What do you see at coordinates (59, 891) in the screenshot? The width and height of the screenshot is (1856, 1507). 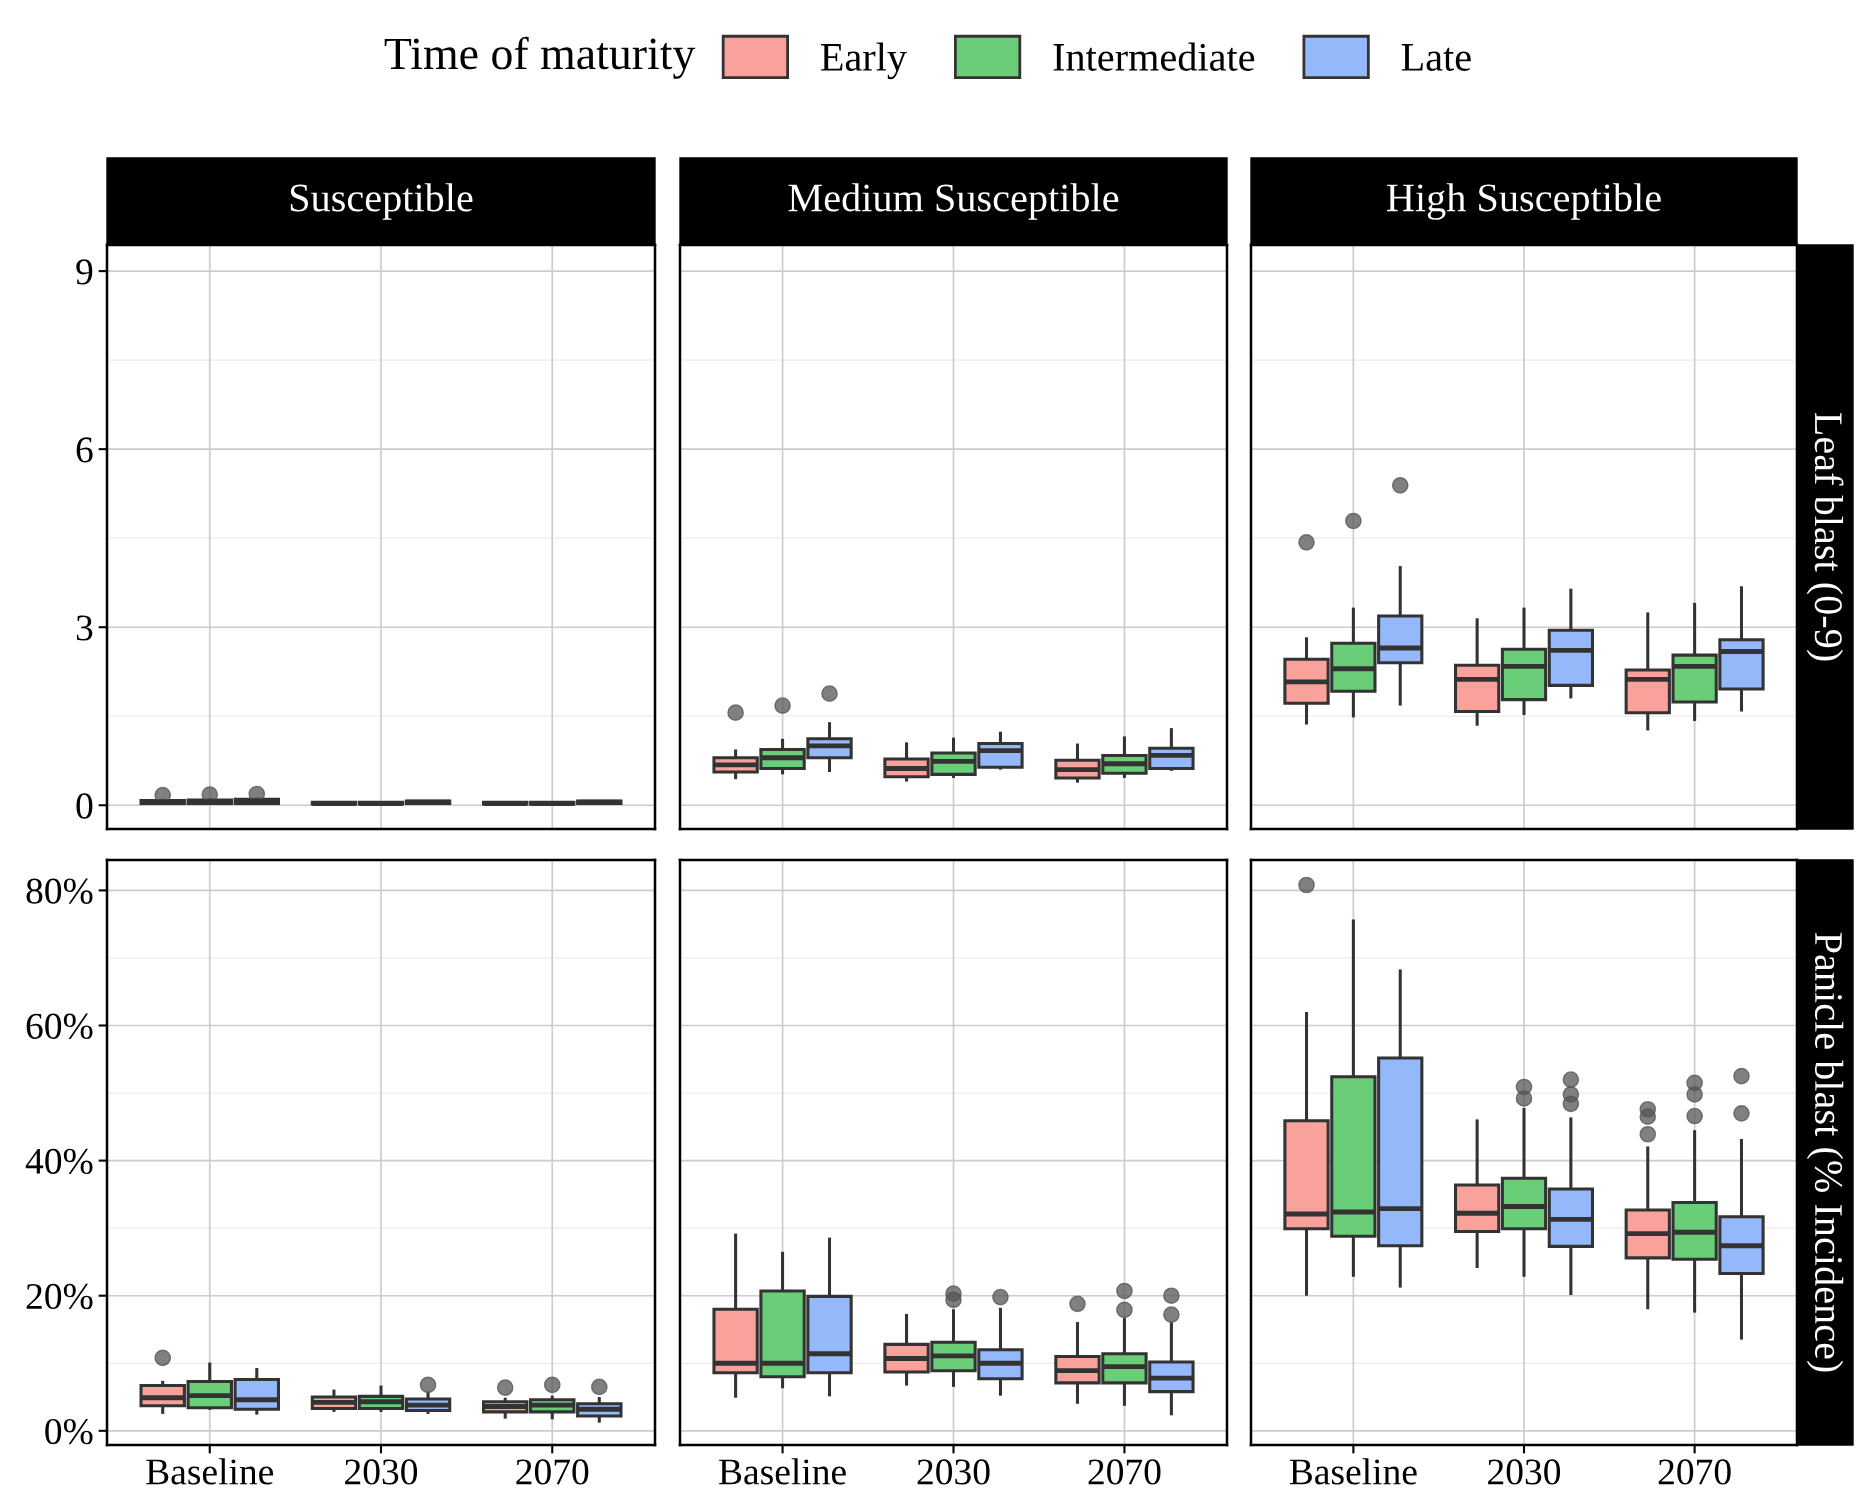 I see `y-tick-label: 80%` at bounding box center [59, 891].